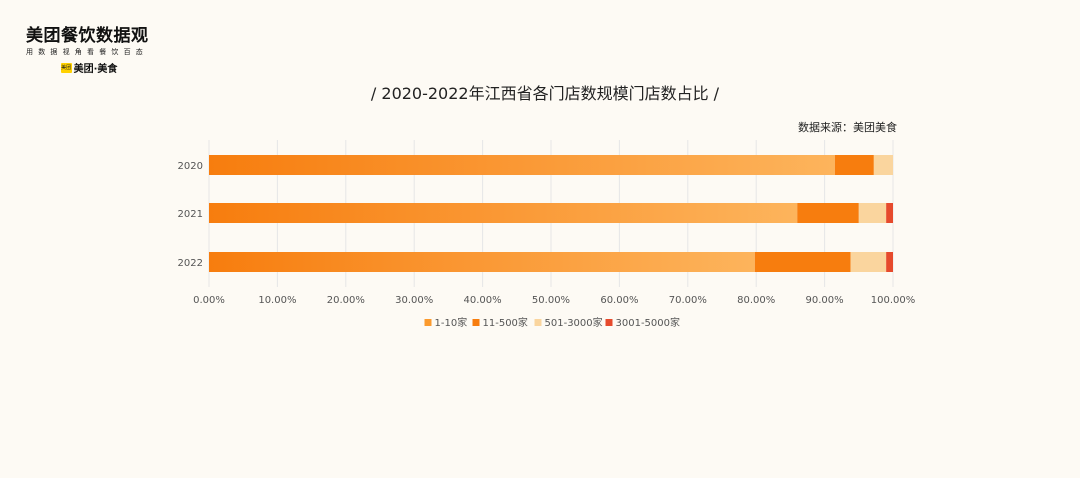 Image resolution: width=1080 pixels, height=478 pixels. Describe the element at coordinates (190, 214) in the screenshot. I see `y-category-label: 2021` at that location.